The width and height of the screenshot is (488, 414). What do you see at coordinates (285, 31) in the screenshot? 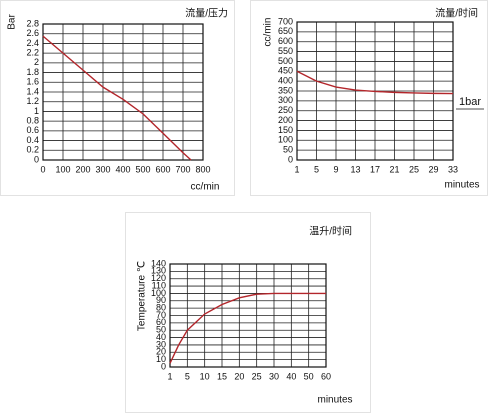
I see `y-tick-label: 650` at bounding box center [285, 31].